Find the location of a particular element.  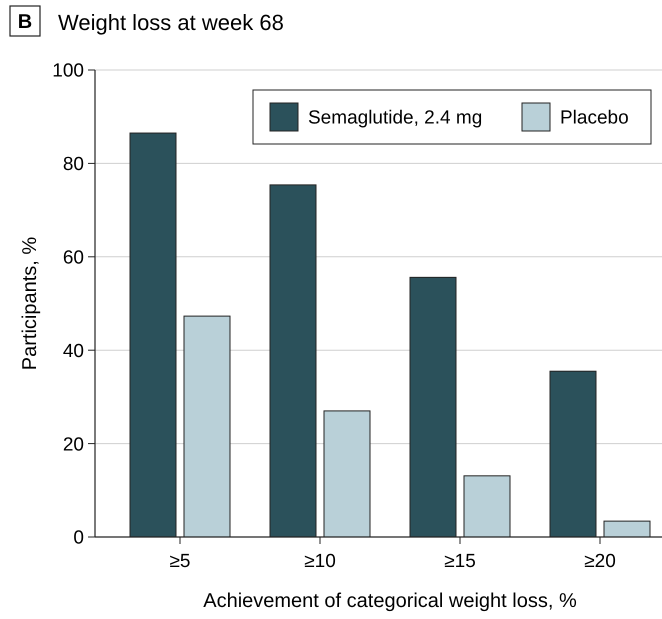

legend-label: Semaglutide, 2.4 mg is located at coordinates (395, 118).